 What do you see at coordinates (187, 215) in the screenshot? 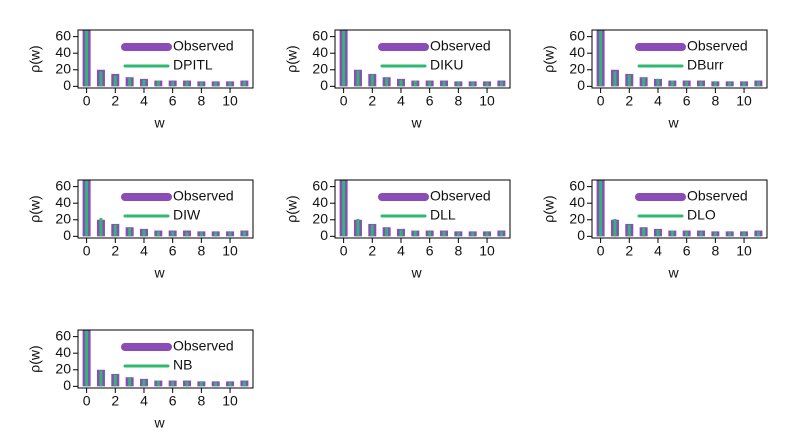
I see `legend-label: DIW` at bounding box center [187, 215].